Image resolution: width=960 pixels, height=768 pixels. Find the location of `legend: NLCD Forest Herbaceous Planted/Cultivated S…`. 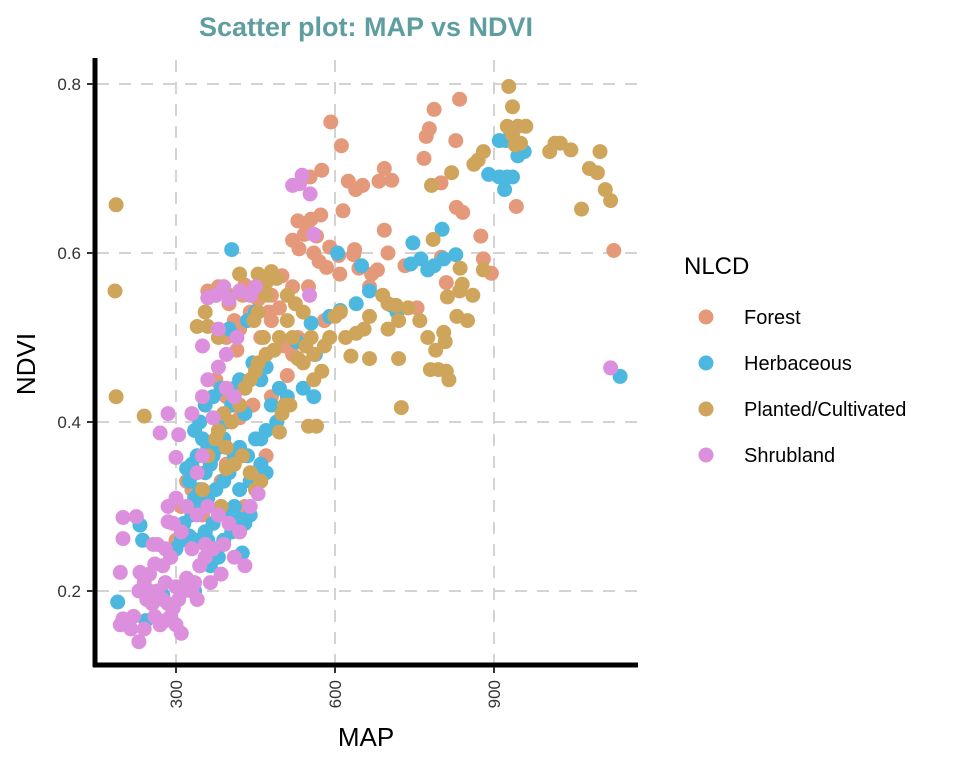

legend: NLCD Forest Herbaceous Planted/Cultivated S… is located at coordinates (795, 360).